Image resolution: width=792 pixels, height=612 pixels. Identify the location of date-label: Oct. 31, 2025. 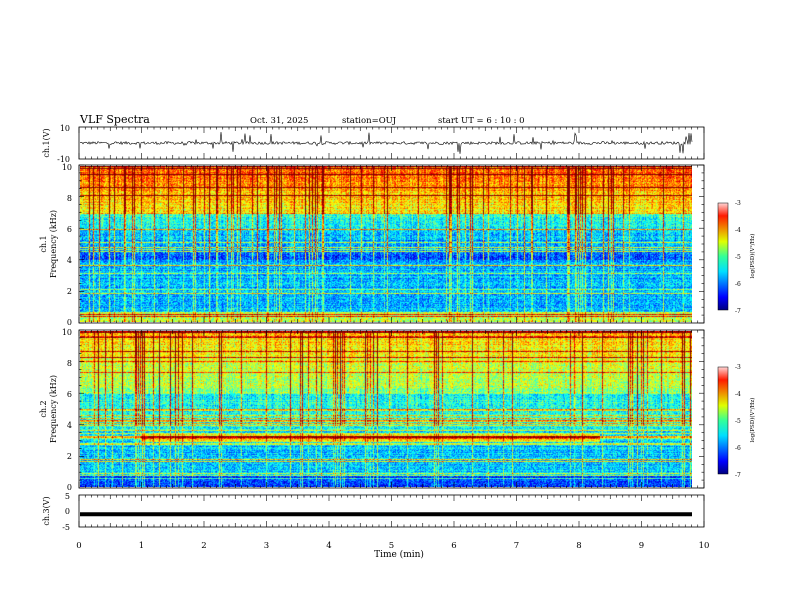
(279, 121).